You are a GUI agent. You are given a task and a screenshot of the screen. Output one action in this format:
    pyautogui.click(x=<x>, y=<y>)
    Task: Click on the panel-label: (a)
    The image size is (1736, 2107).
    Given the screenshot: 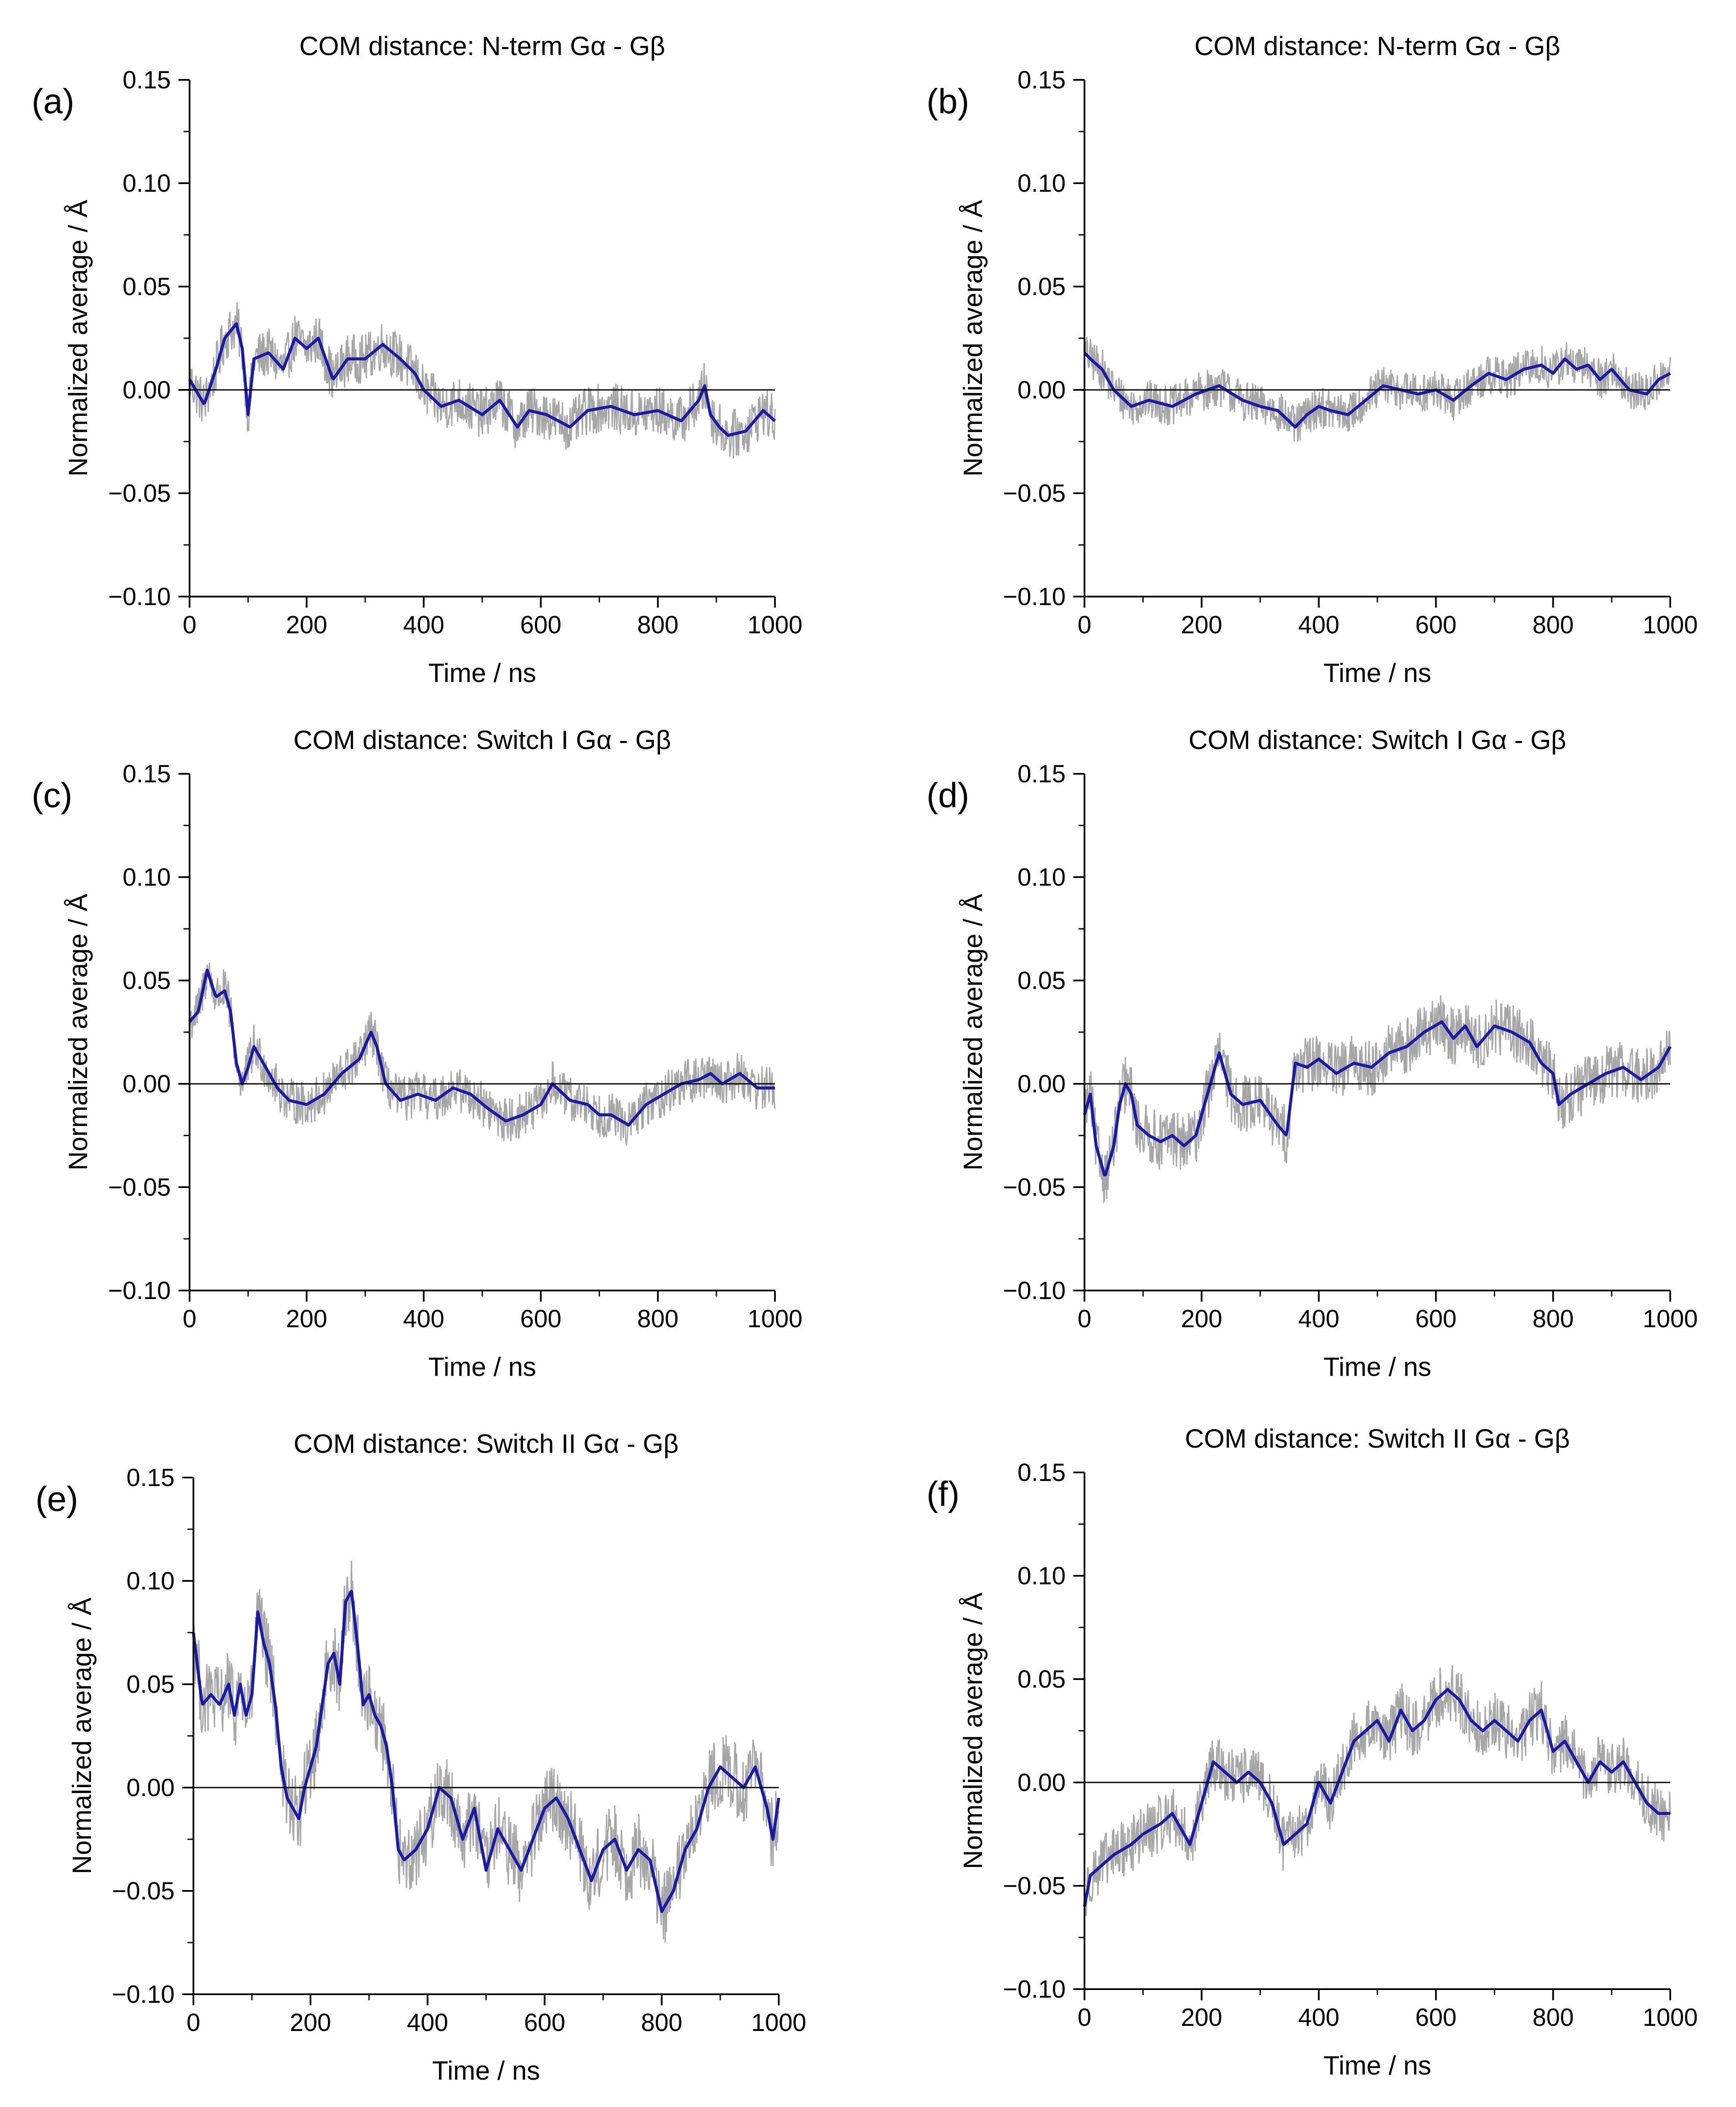 What is the action you would take?
    pyautogui.click(x=53, y=102)
    